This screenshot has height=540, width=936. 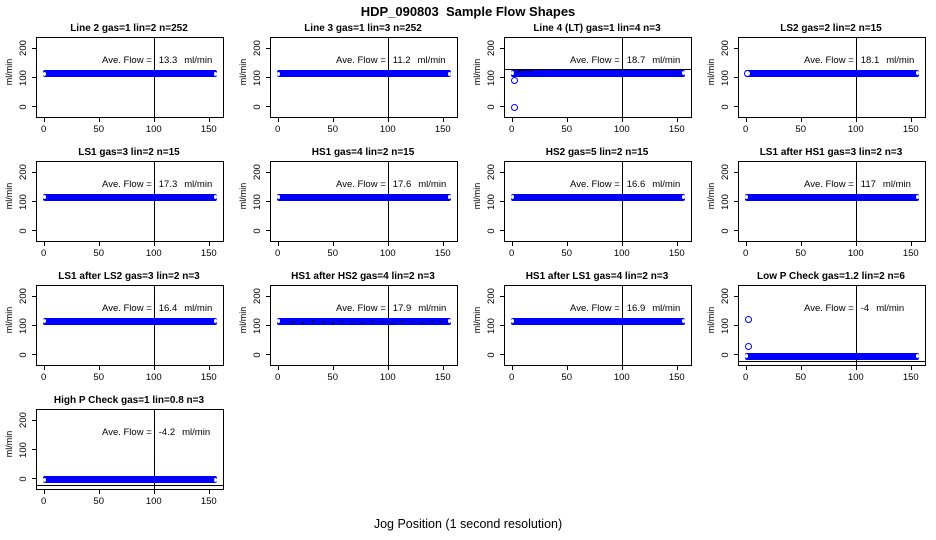 What do you see at coordinates (419, 308) in the screenshot?
I see `ave-flow-valwrap: 17.9 ml/min` at bounding box center [419, 308].